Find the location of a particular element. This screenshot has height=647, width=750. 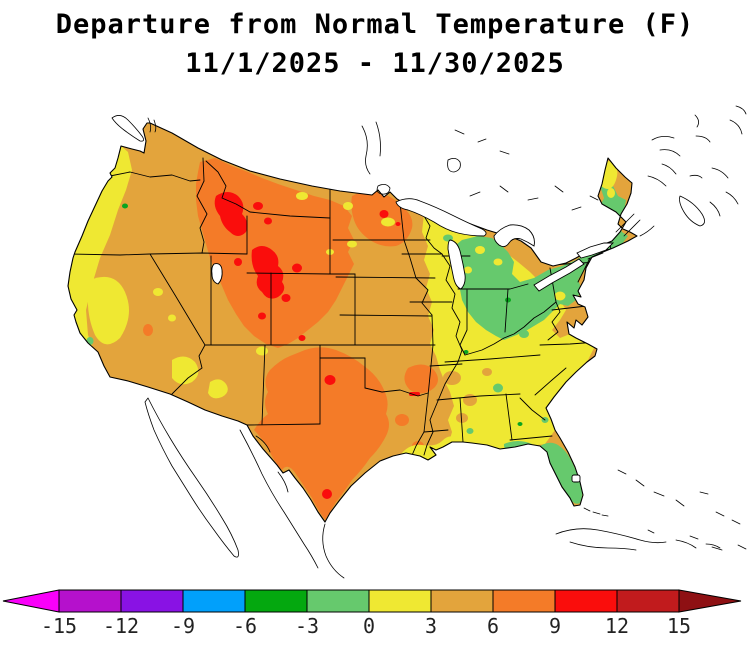

lake-michigan is located at coordinates (456, 264).